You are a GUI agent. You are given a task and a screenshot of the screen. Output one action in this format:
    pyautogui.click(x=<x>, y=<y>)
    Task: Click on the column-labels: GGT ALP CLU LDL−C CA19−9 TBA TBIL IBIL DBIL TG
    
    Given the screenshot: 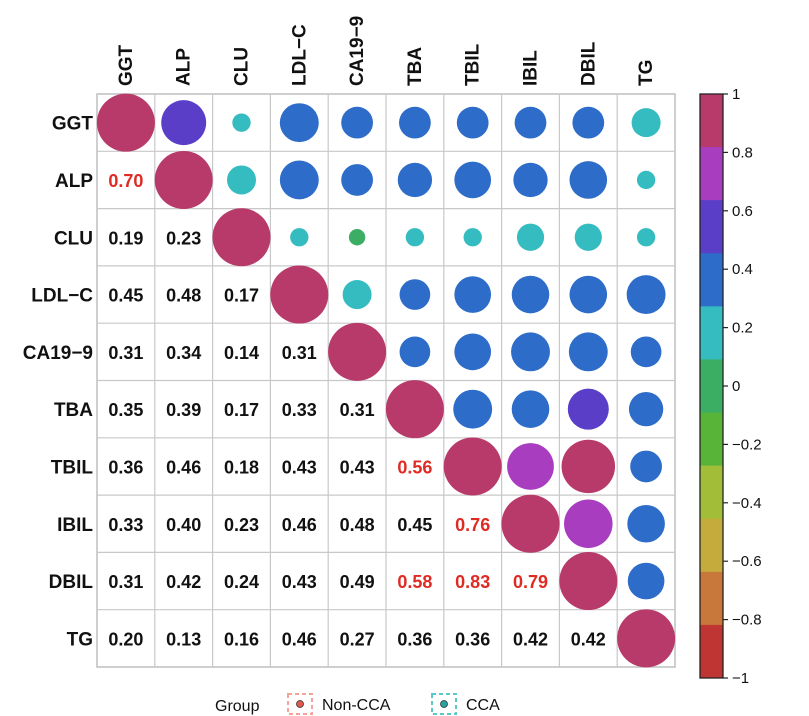 What is the action you would take?
    pyautogui.click(x=386, y=51)
    